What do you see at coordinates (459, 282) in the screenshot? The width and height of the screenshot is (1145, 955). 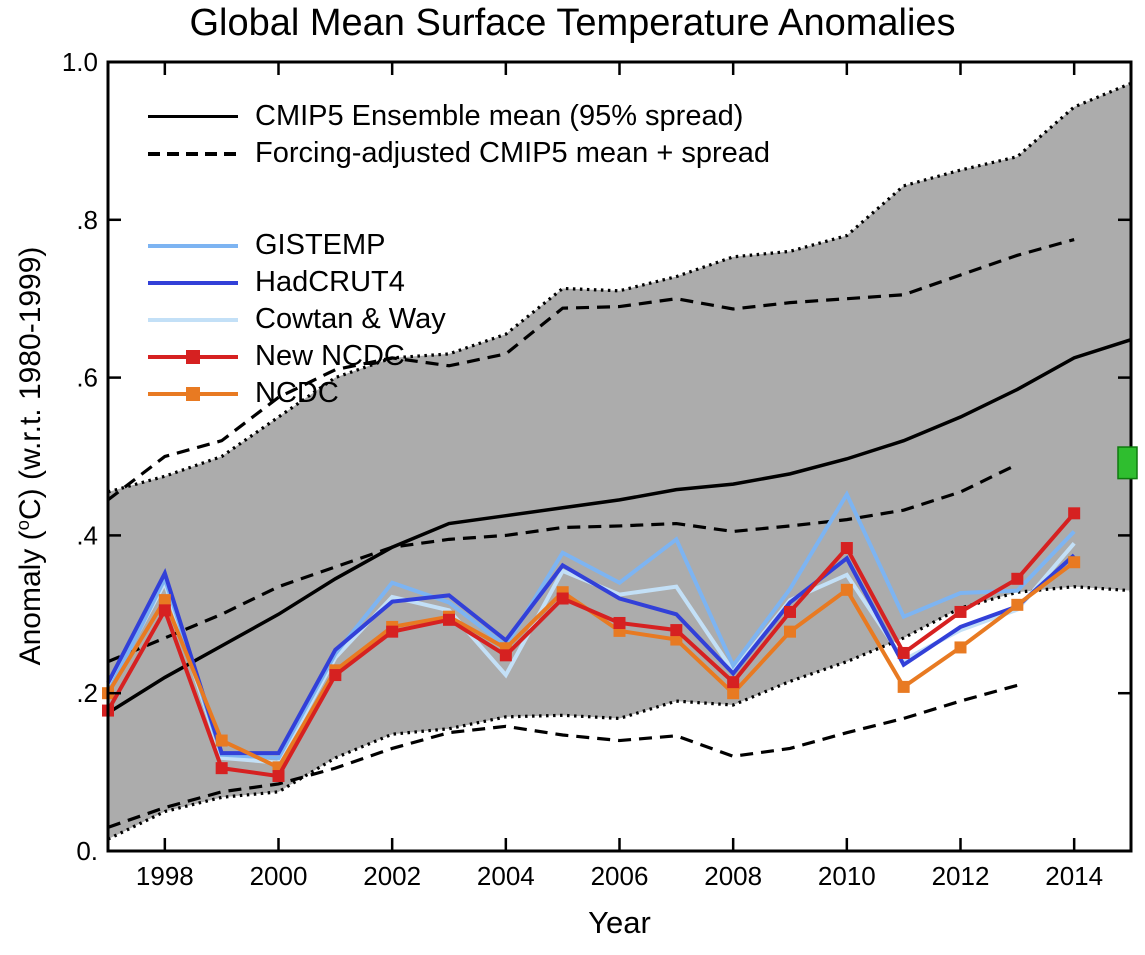 I see `legend-row-hadcrut4: HadCRUT4` at bounding box center [459, 282].